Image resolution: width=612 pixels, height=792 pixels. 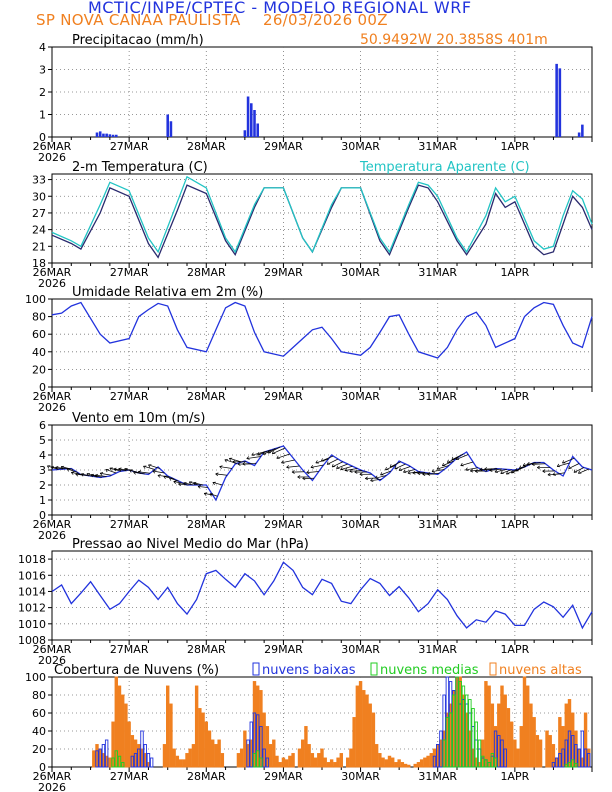 What do you see at coordinates (42, 470) in the screenshot?
I see `y-tick-label: 3` at bounding box center [42, 470].